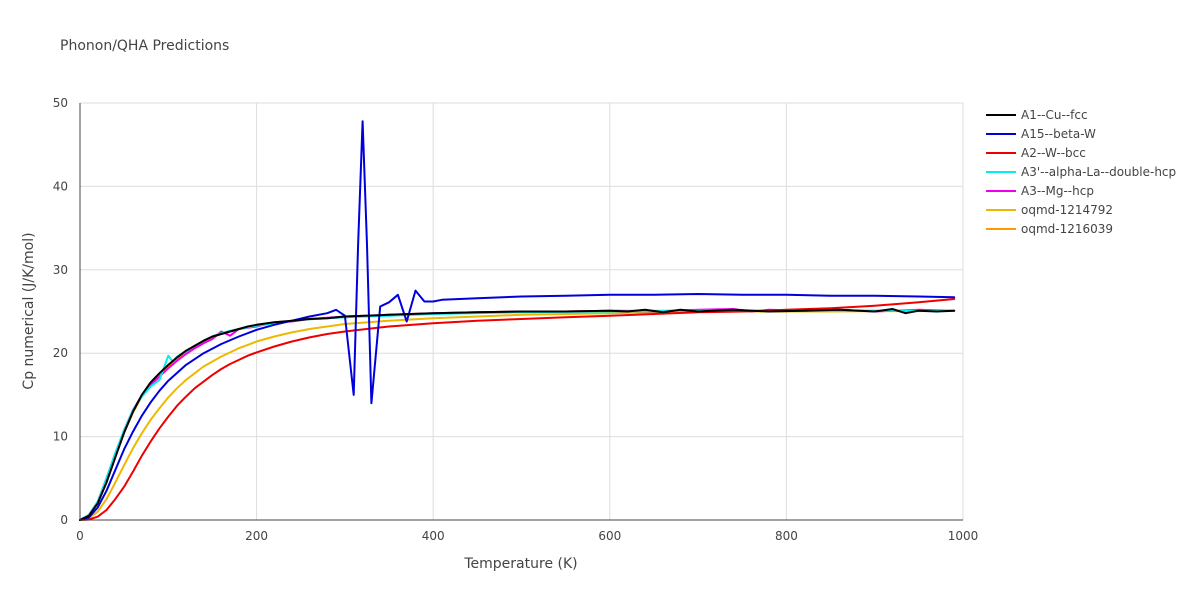  I want to click on y-tick-label: 20, so click(60, 353).